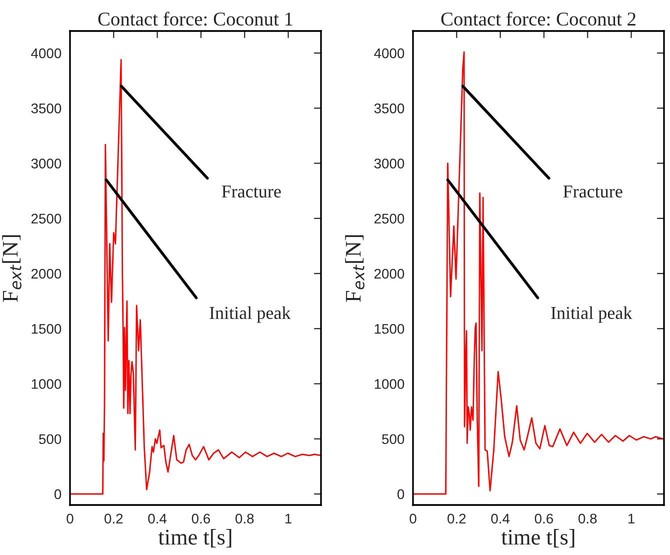  Describe the element at coordinates (538, 19) in the screenshot. I see `chart-title: Contact force: Coconut 2` at that location.